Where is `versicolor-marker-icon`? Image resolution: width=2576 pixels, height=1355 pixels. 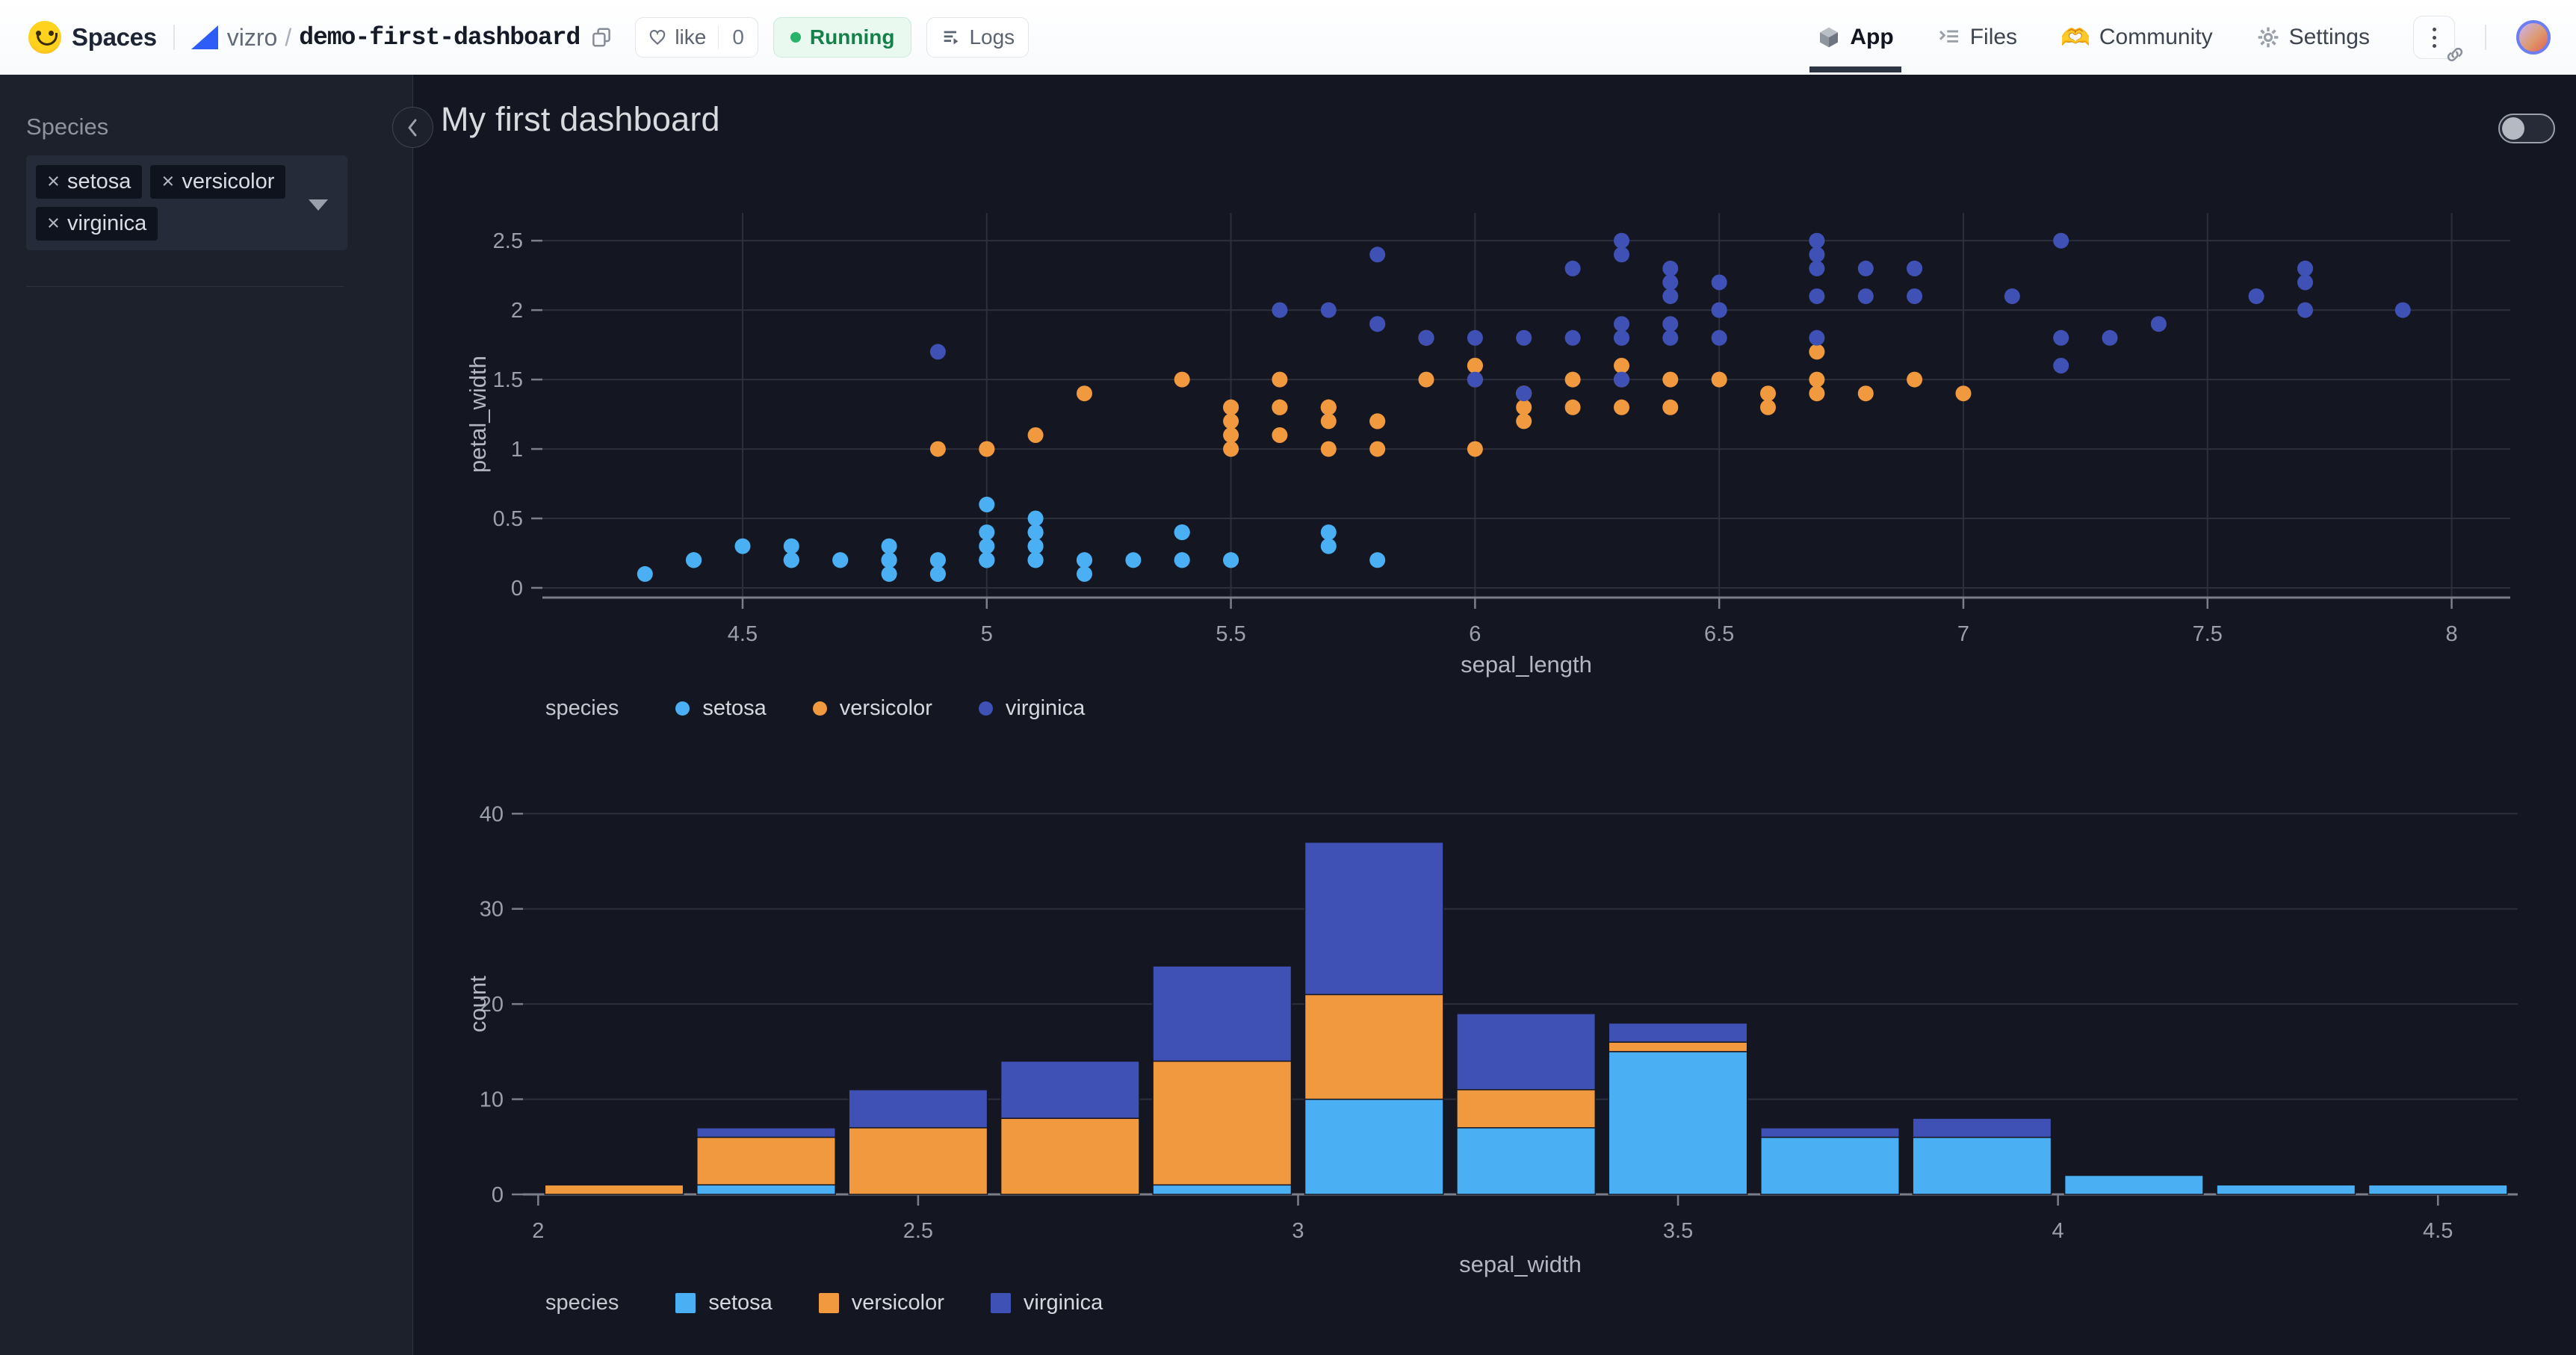
versicolor-marker-icon is located at coordinates (819, 709).